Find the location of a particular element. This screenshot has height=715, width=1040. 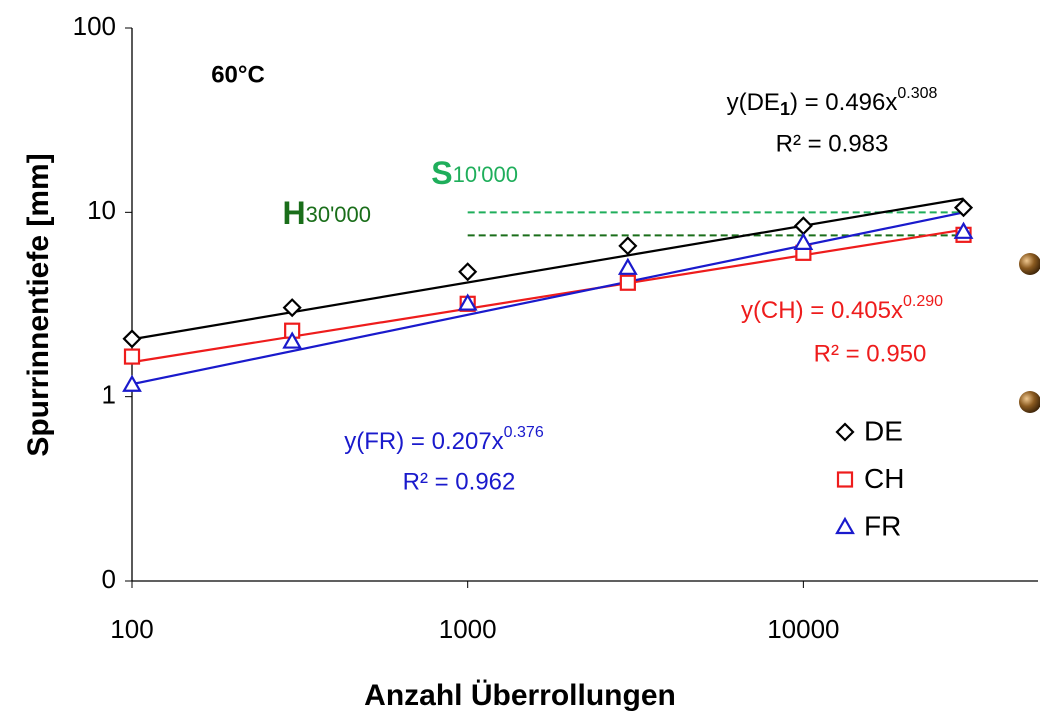

reference-letter: H is located at coordinates (294, 213).